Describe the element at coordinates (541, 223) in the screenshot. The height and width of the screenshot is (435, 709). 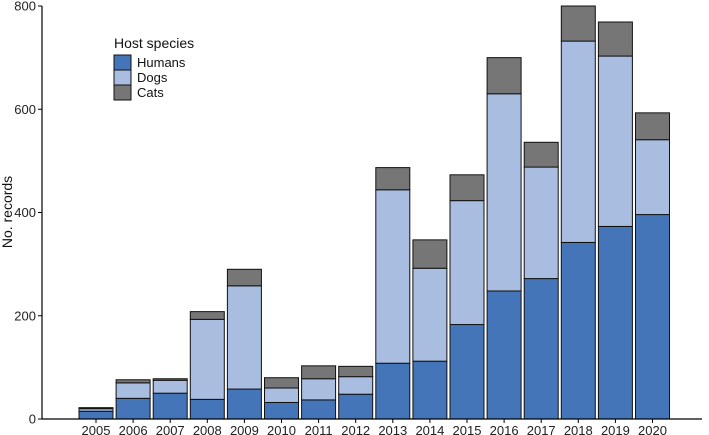
I see `bar-dogs-2017` at that location.